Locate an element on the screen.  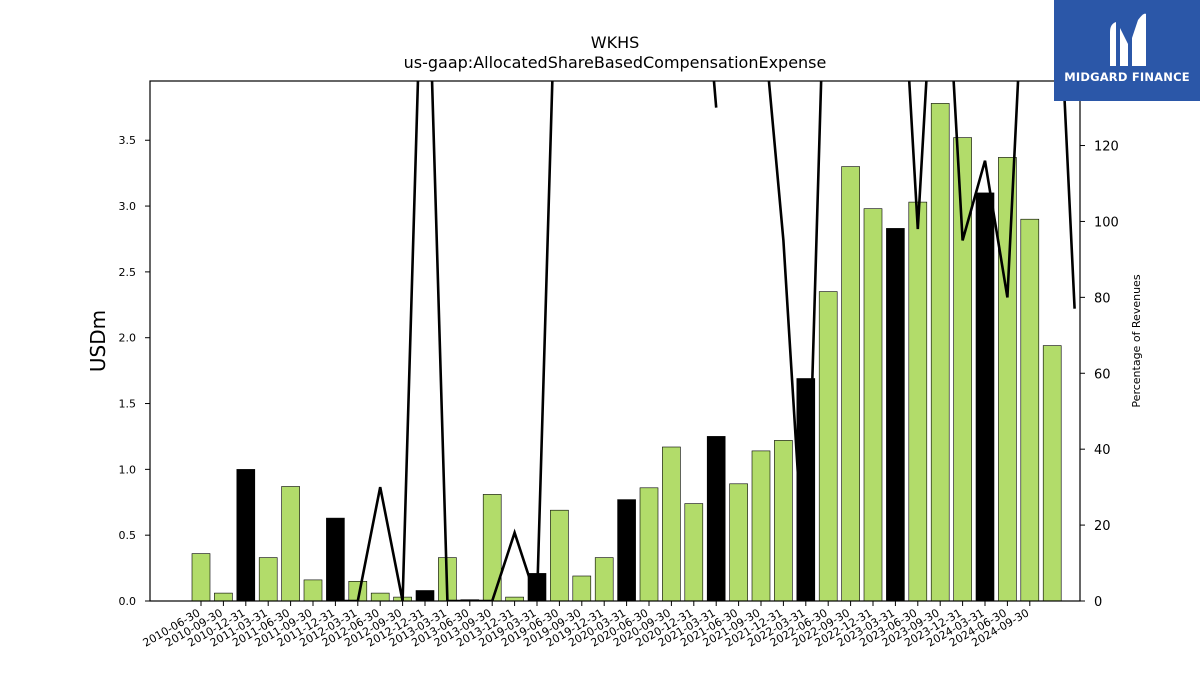
y-tick-label-right: 120 is located at coordinates (1106, 147).